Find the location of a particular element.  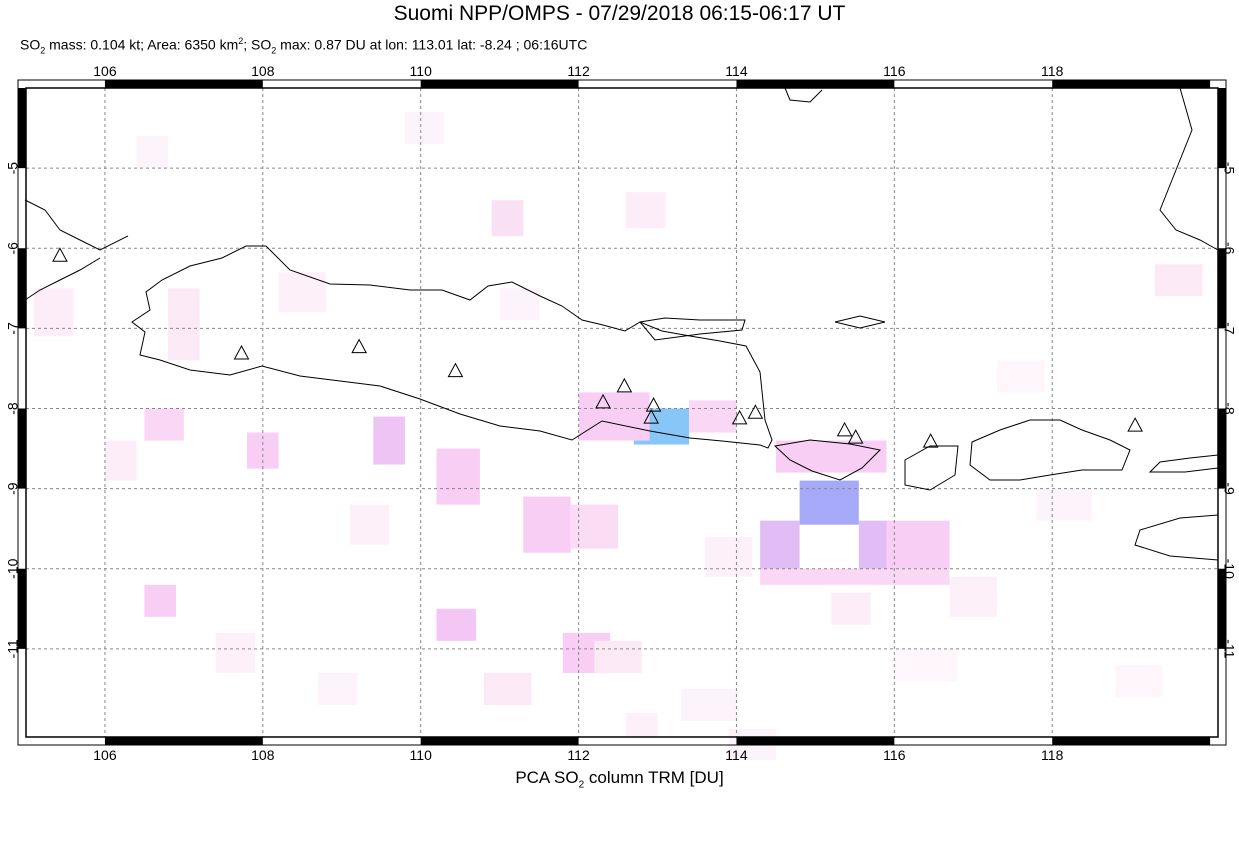

mass-area-text: mass: 0.104 kt; Area: 6350 km is located at coordinates (142, 44).